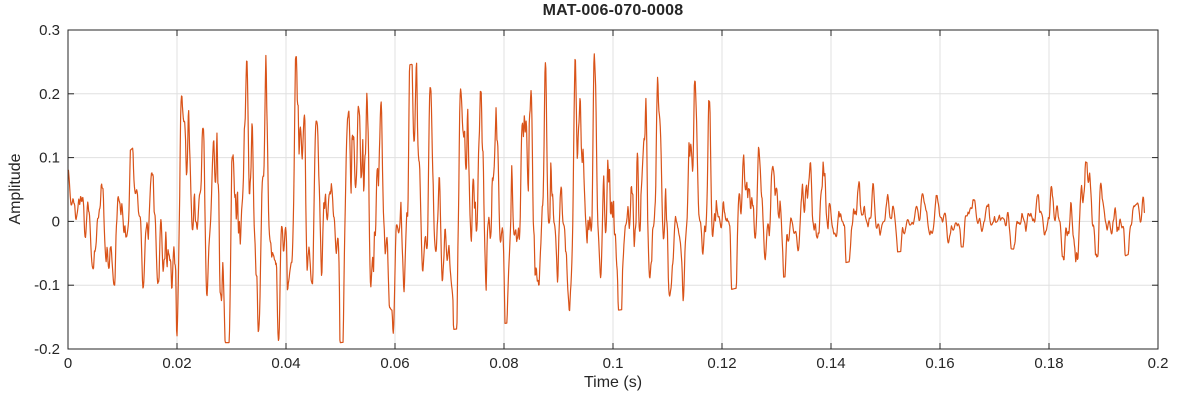  Describe the element at coordinates (49, 94) in the screenshot. I see `y-tick-label: 0.2` at that location.